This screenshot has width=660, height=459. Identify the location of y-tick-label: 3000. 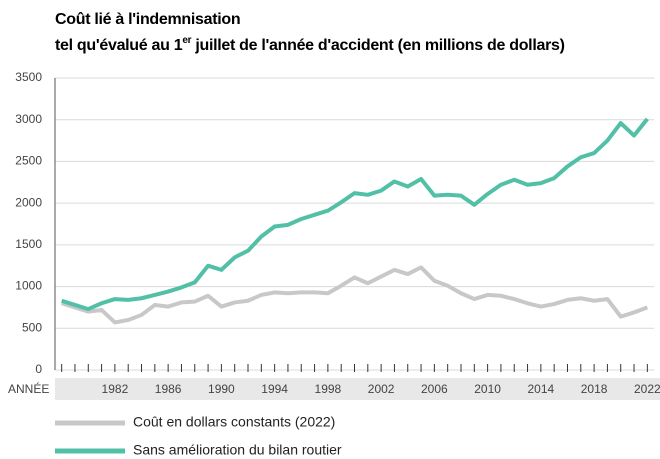
(28, 119).